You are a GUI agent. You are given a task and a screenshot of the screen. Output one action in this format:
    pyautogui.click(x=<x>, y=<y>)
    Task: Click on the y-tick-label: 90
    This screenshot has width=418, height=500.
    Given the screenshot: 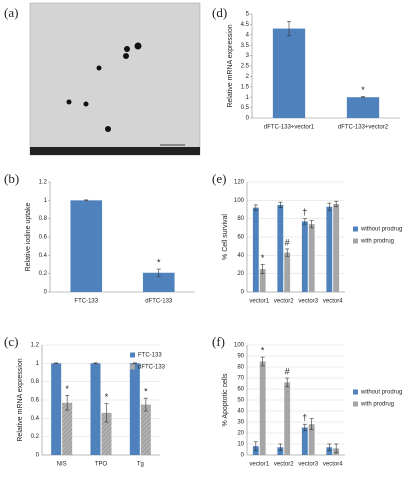 What is the action you would take?
    pyautogui.click(x=240, y=357)
    